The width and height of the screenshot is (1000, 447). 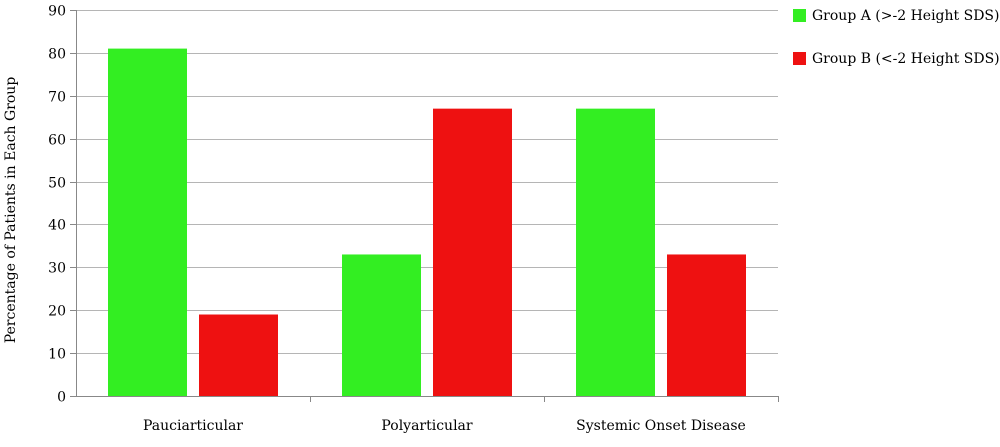 What do you see at coordinates (57, 226) in the screenshot?
I see `y-tick-label: 40` at bounding box center [57, 226].